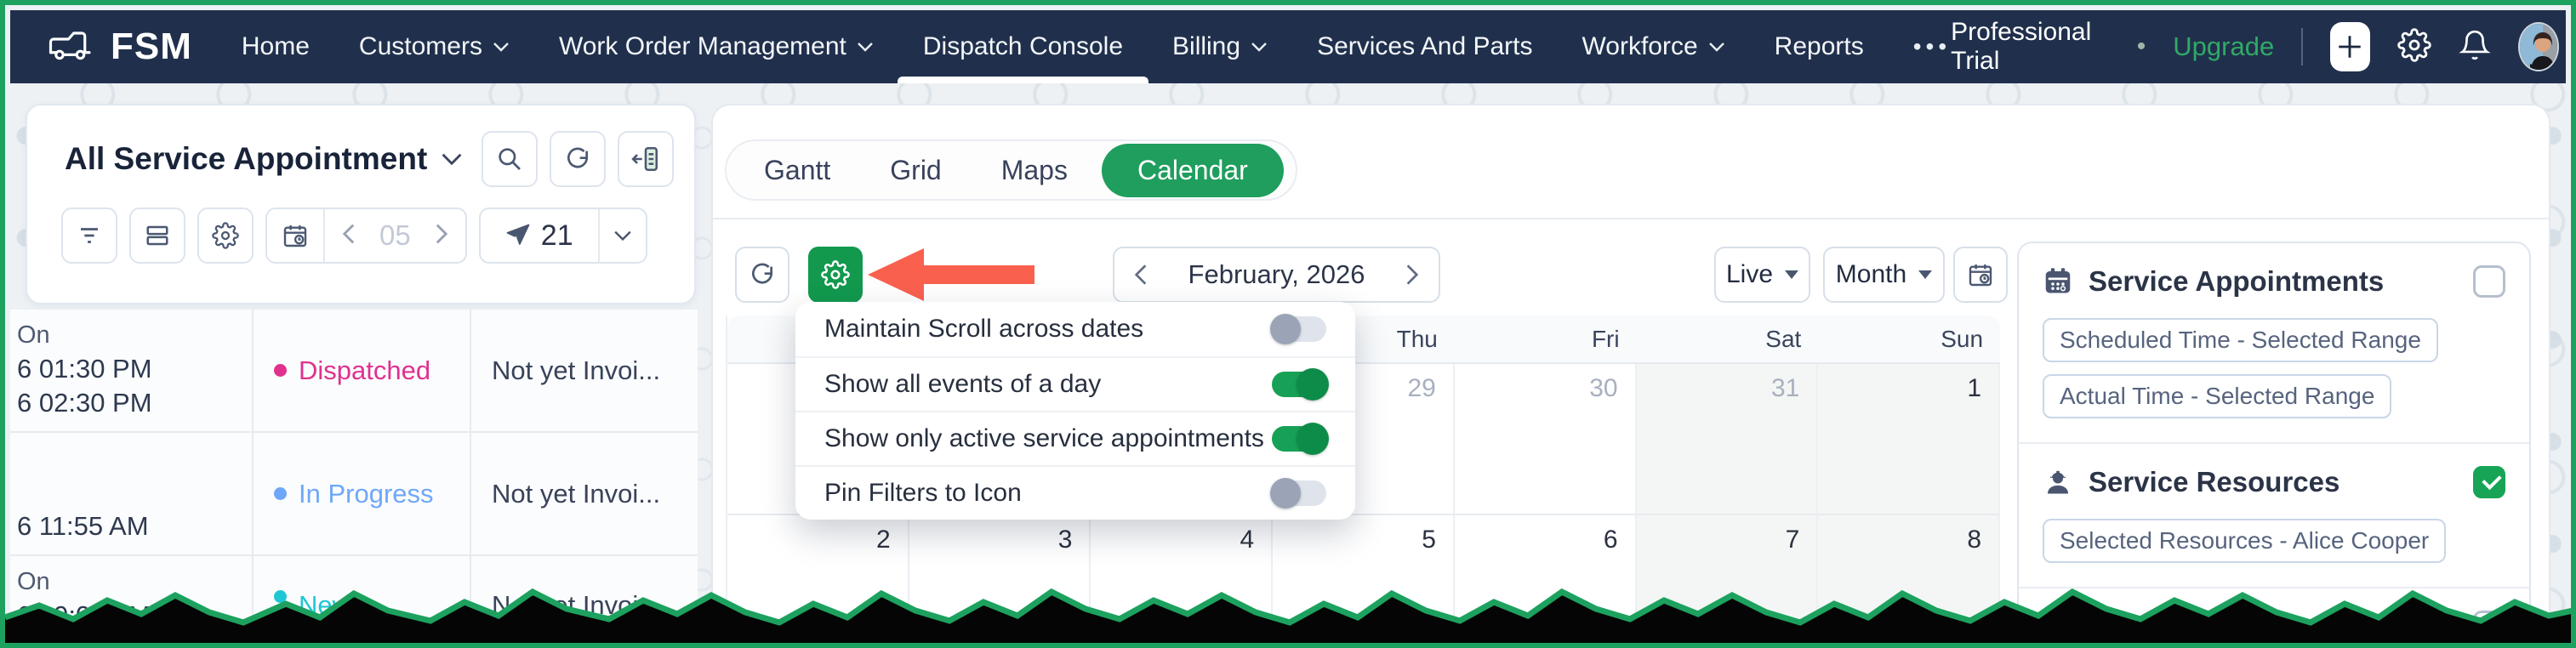  I want to click on notifications-button, so click(2475, 47).